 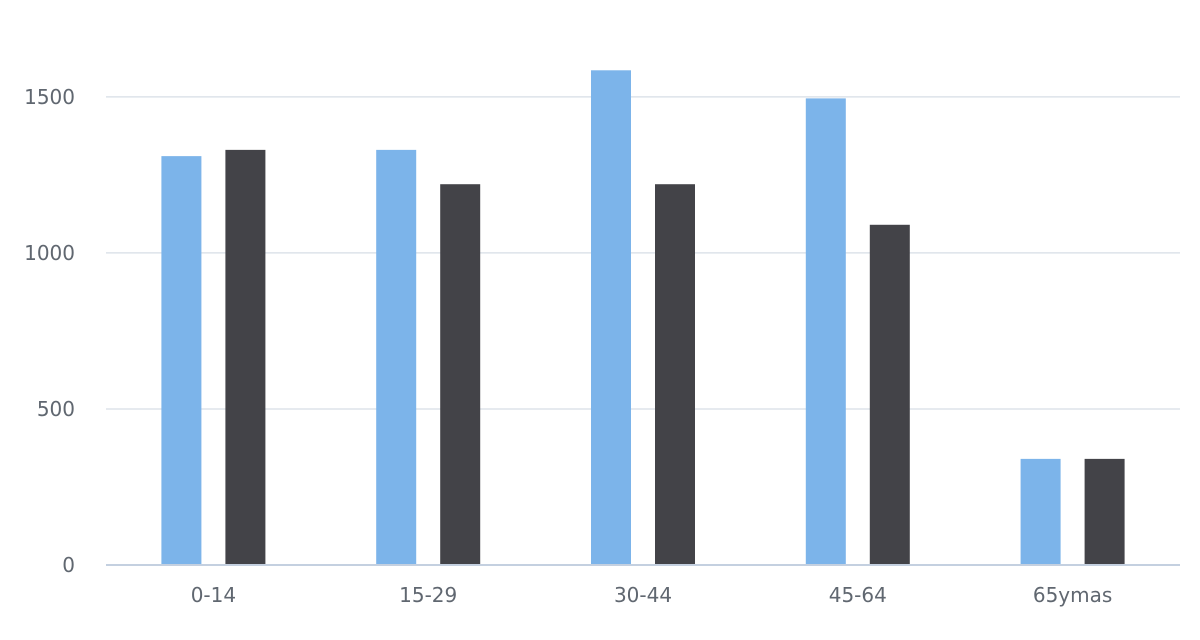 What do you see at coordinates (68, 565) in the screenshot?
I see `y-tick-label-0: 0` at bounding box center [68, 565].